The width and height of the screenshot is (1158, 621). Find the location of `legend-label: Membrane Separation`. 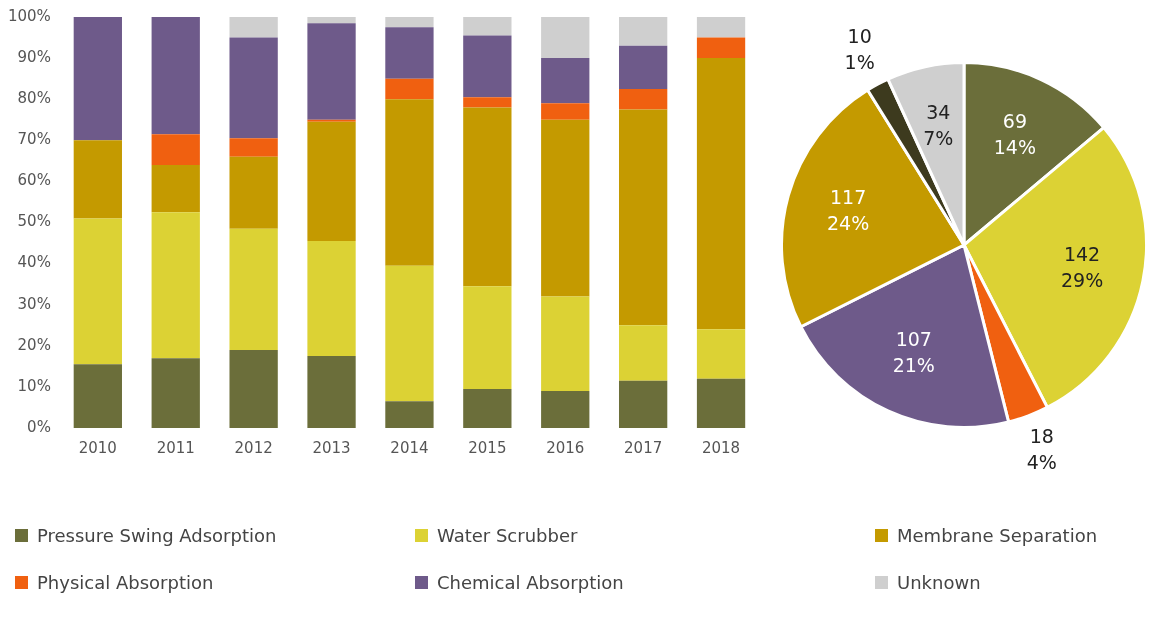

legend-label: Membrane Separation is located at coordinates (997, 535).